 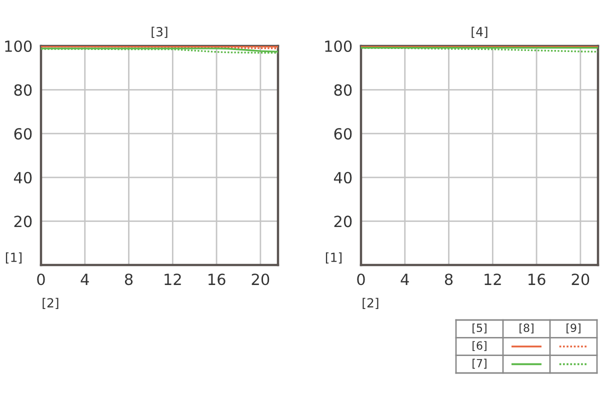 I want to click on chart-title: [4], so click(x=480, y=32).